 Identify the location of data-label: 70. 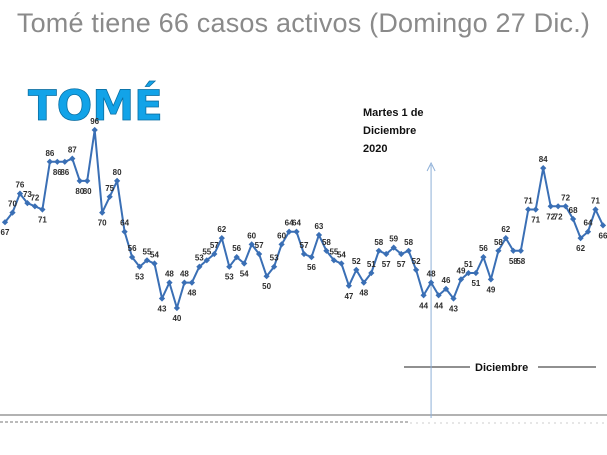
(102, 223).